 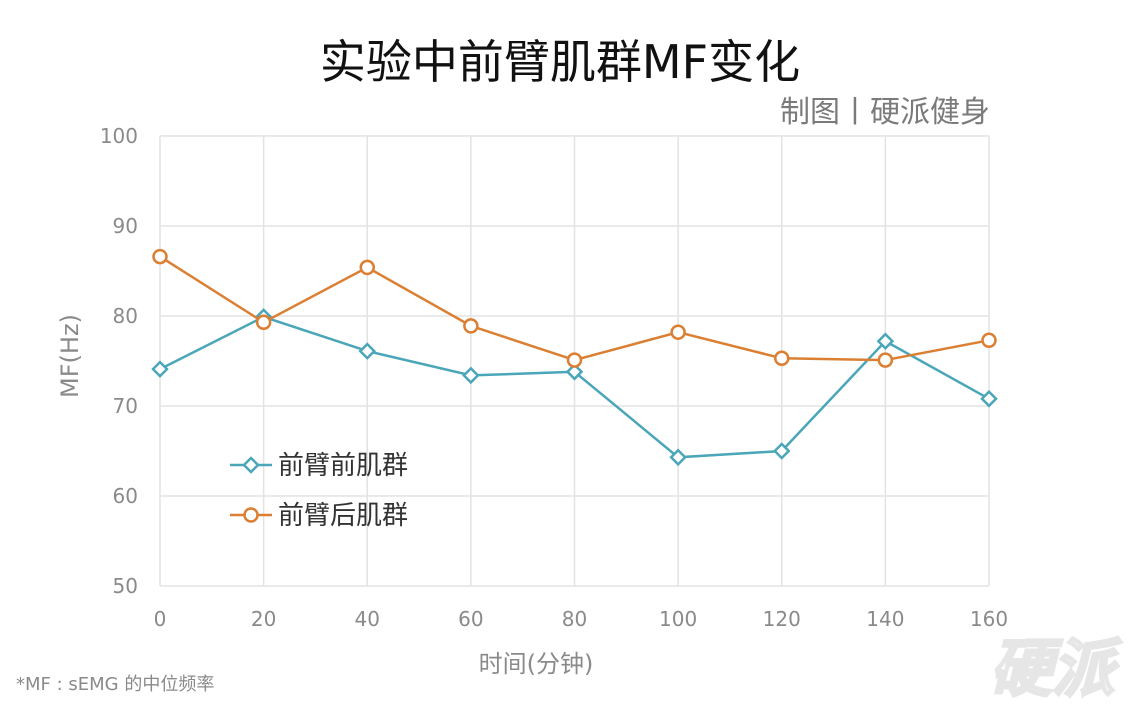 I want to click on y-tick-label: 70, so click(x=125, y=406).